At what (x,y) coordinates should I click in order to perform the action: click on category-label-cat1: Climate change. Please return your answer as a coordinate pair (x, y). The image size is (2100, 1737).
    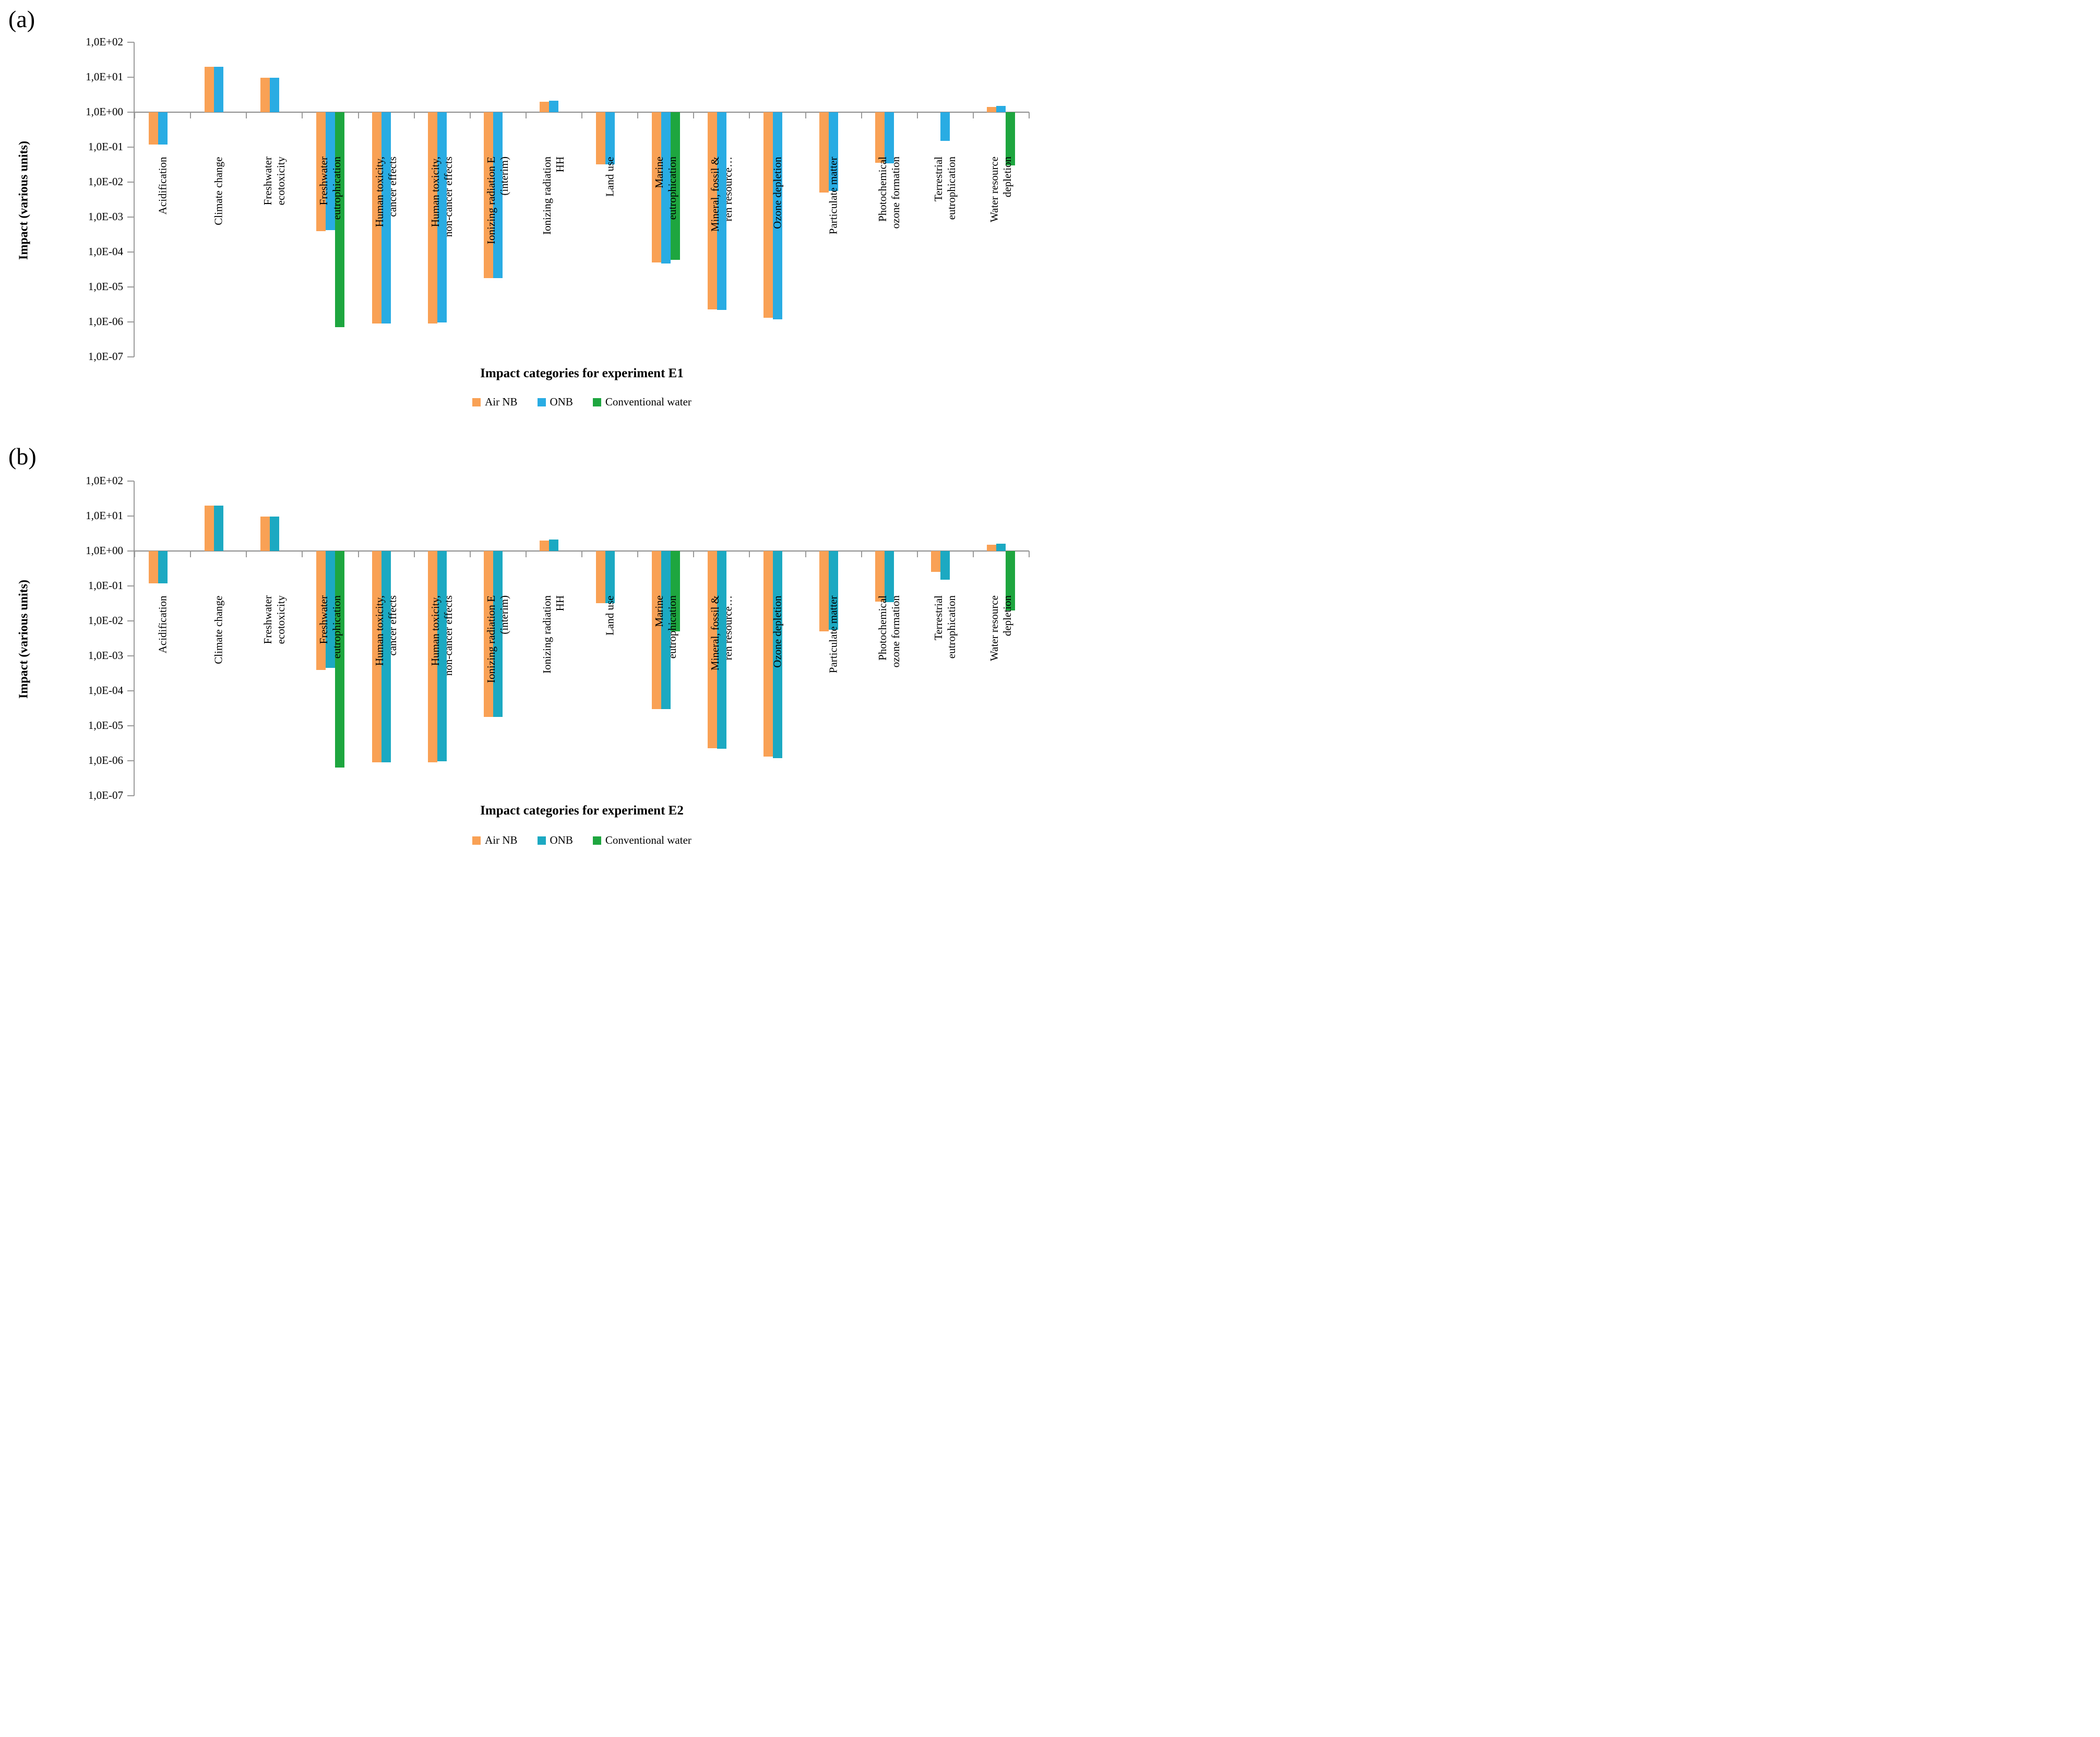
    Looking at the image, I should click on (218, 629).